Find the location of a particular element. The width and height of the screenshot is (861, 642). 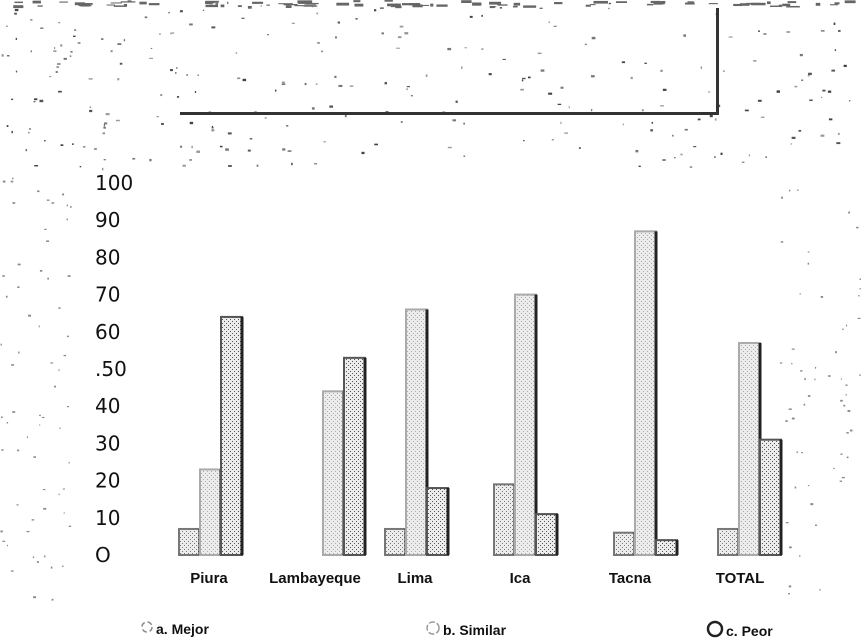

title-box-frame is located at coordinates (449, 61).